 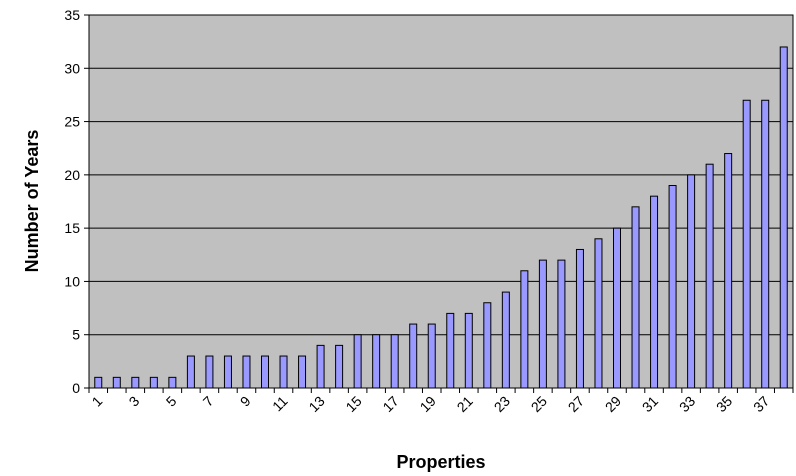 What do you see at coordinates (440, 462) in the screenshot?
I see `x-axis-title: Properties` at bounding box center [440, 462].